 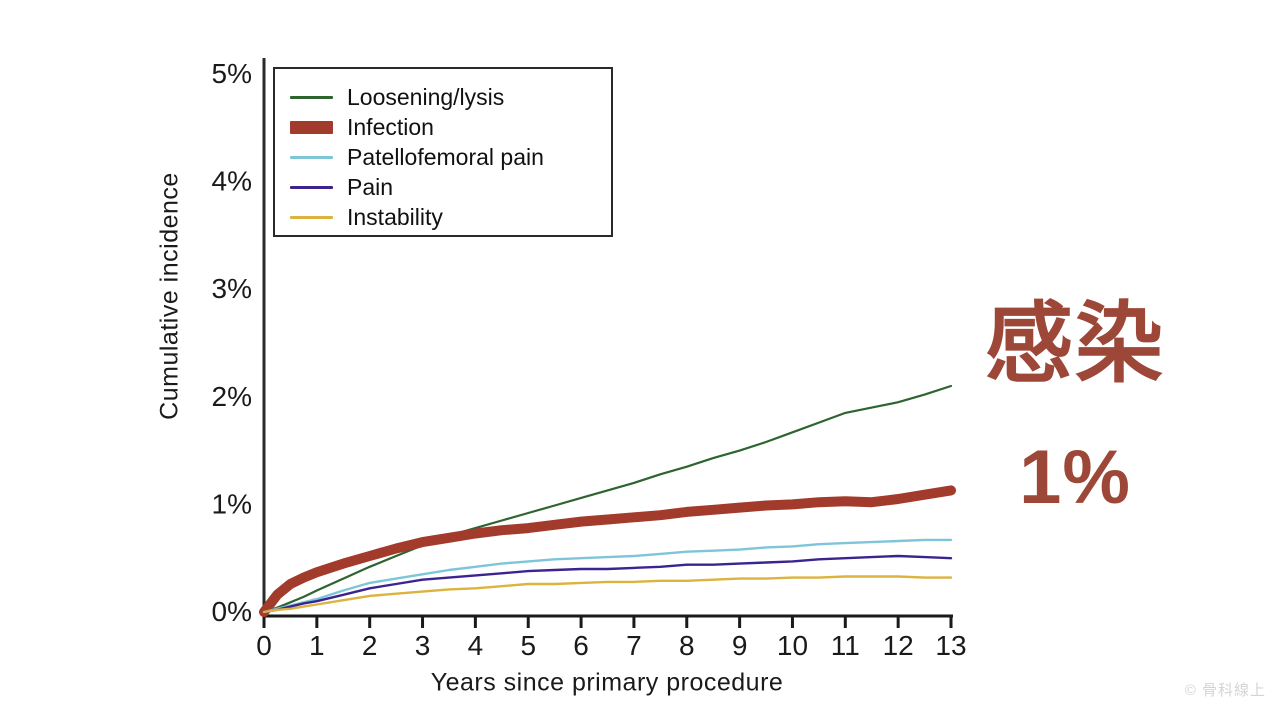 What do you see at coordinates (232, 396) in the screenshot?
I see `y-tick-label: 2%` at bounding box center [232, 396].